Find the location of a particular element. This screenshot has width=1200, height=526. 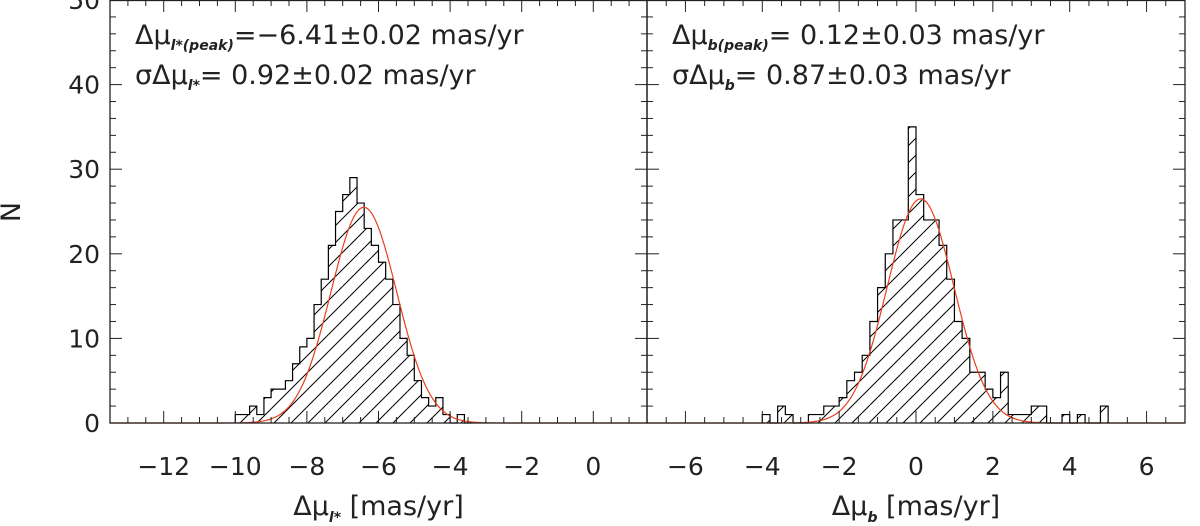

y-axis-label: N is located at coordinates (13, 212).